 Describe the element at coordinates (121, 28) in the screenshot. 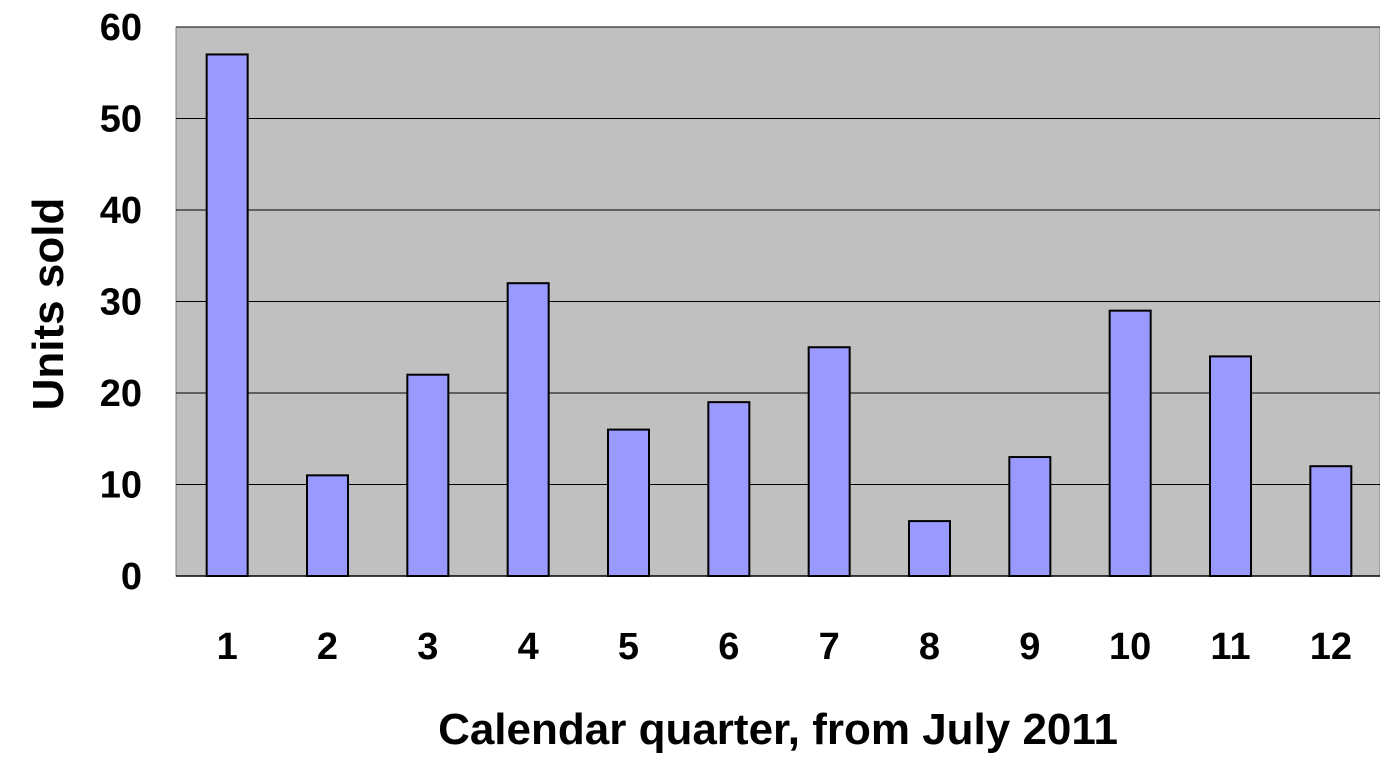

I see `y-tick-label: 60` at that location.